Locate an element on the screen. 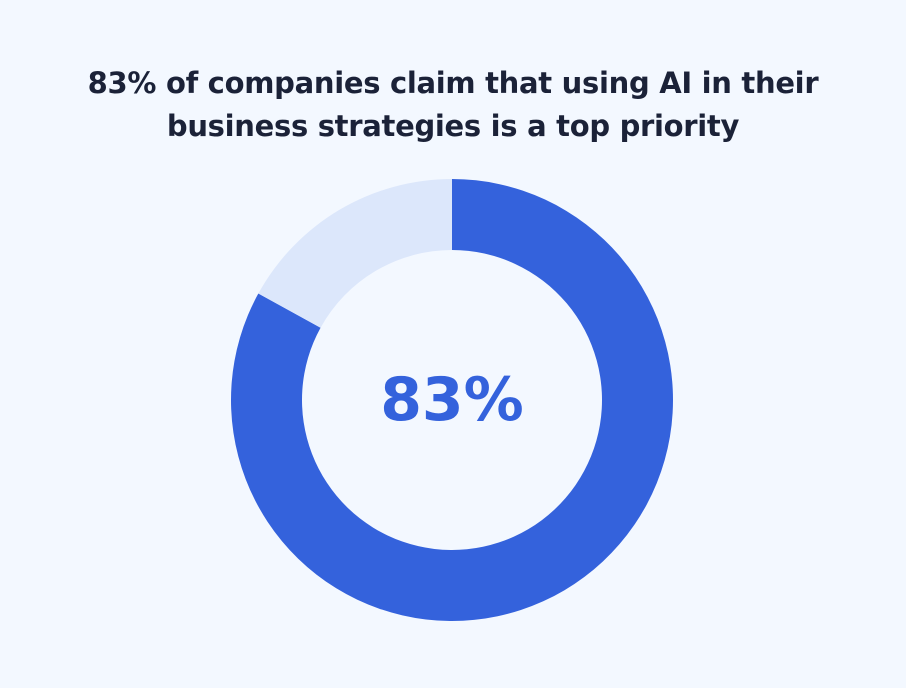 The width and height of the screenshot is (906, 688). chart-title-line-2: business strategies is a top priority is located at coordinates (453, 126).